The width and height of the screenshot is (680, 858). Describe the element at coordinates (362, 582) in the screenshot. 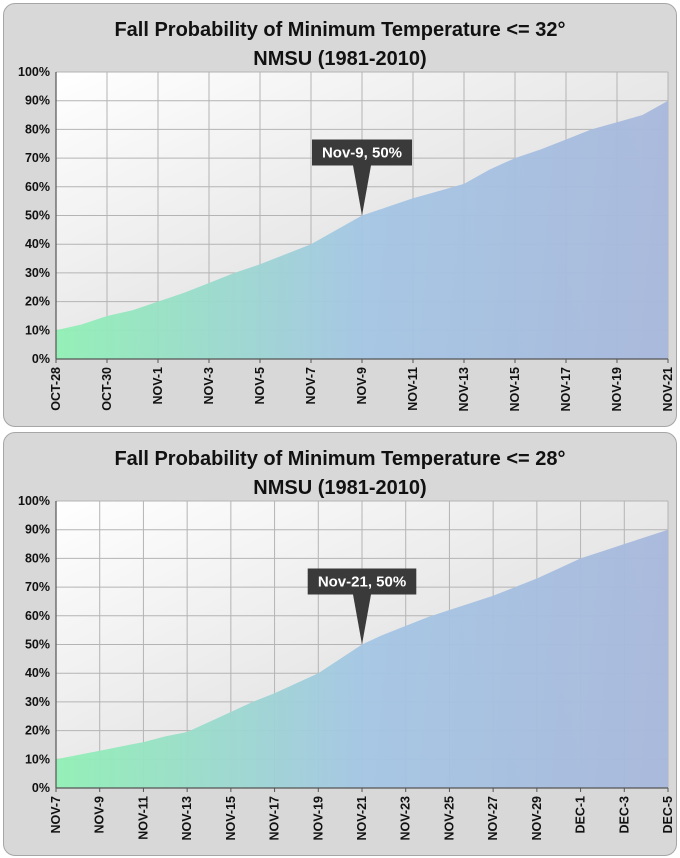

I see `annotation-label: Nov-21, 50%` at that location.